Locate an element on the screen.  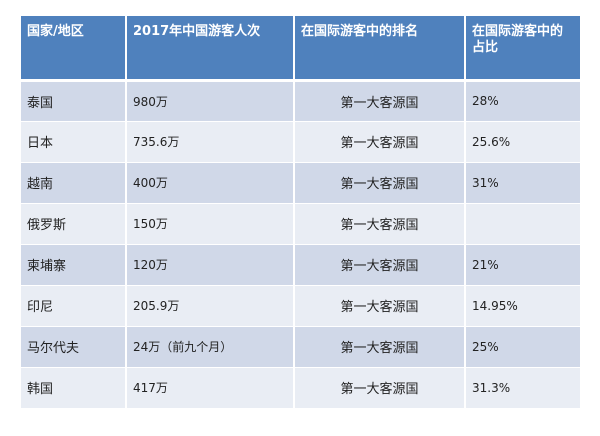
table-row: 印尼 205.9万 第一大客源国 14.95% is located at coordinates (300, 306).